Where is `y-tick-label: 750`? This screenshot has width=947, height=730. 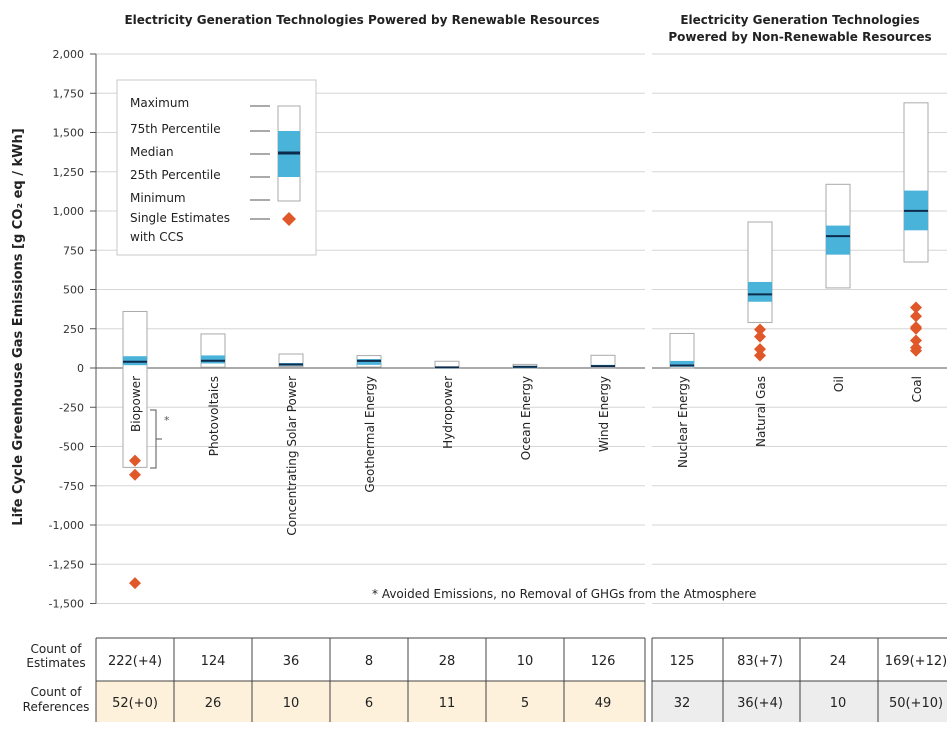
y-tick-label: 750 is located at coordinates (73, 250).